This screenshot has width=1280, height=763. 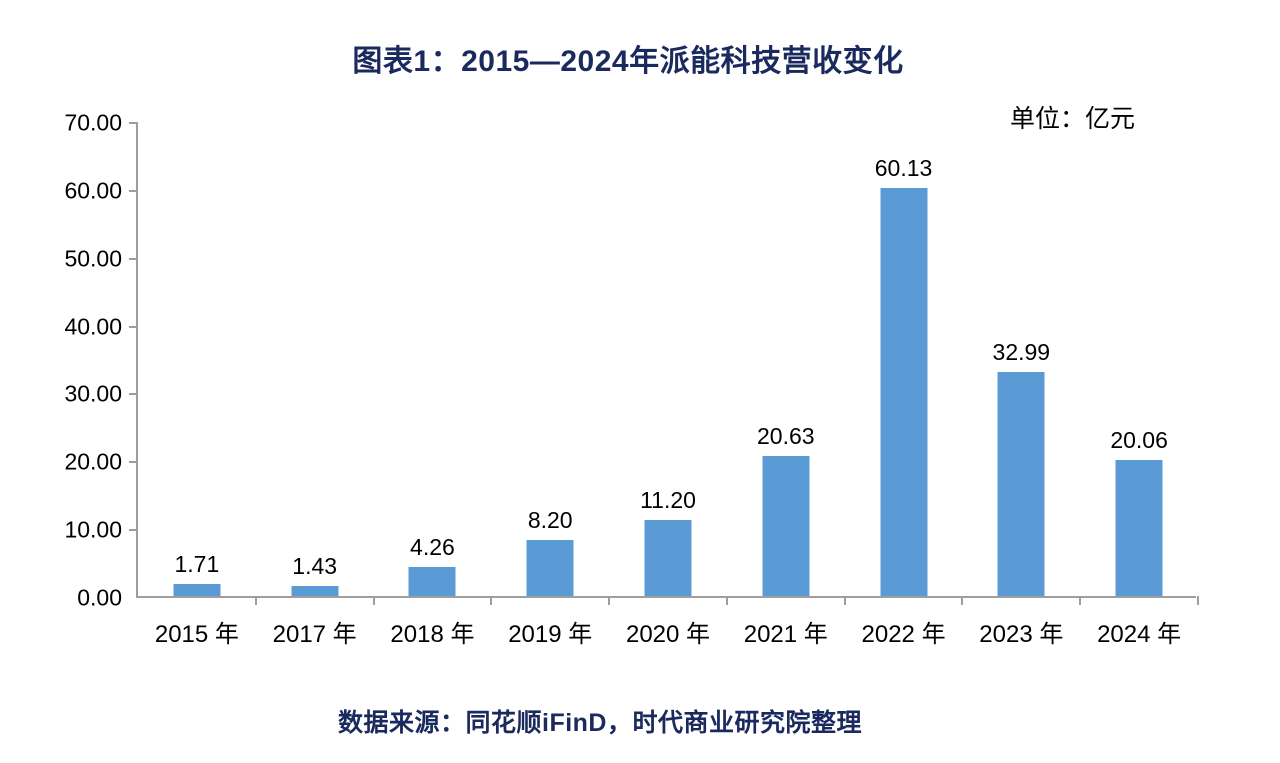 I want to click on y-axis-tick-label: 50.00, so click(x=93, y=258).